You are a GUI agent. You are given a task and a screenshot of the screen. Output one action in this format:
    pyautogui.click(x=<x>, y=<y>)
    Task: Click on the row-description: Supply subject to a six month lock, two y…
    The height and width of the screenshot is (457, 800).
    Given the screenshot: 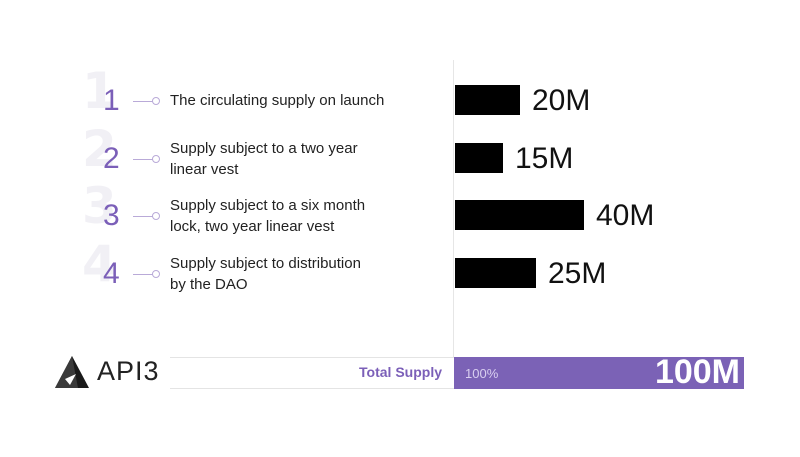 What is the action you would take?
    pyautogui.click(x=290, y=216)
    